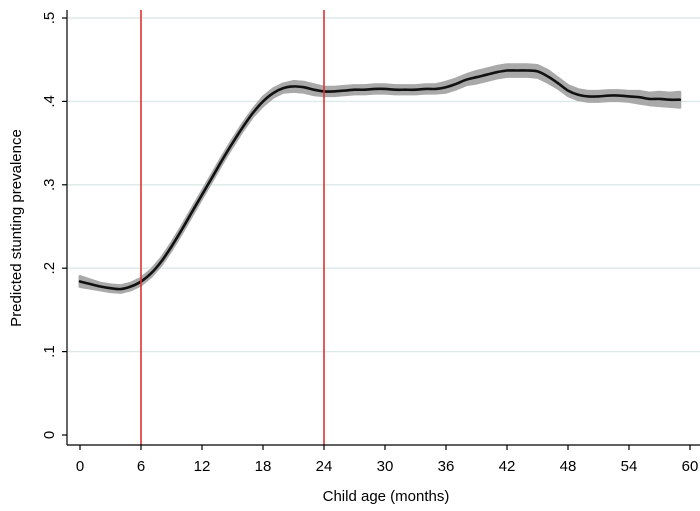  What do you see at coordinates (690, 466) in the screenshot?
I see `x-tick-label-10: 60` at bounding box center [690, 466].